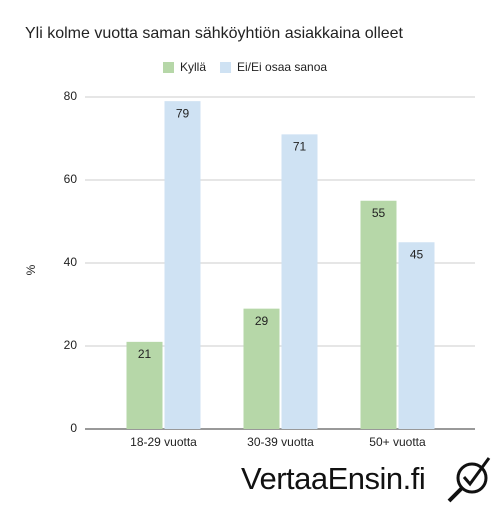 The height and width of the screenshot is (507, 501). I want to click on logo-icon, so click(469, 480).